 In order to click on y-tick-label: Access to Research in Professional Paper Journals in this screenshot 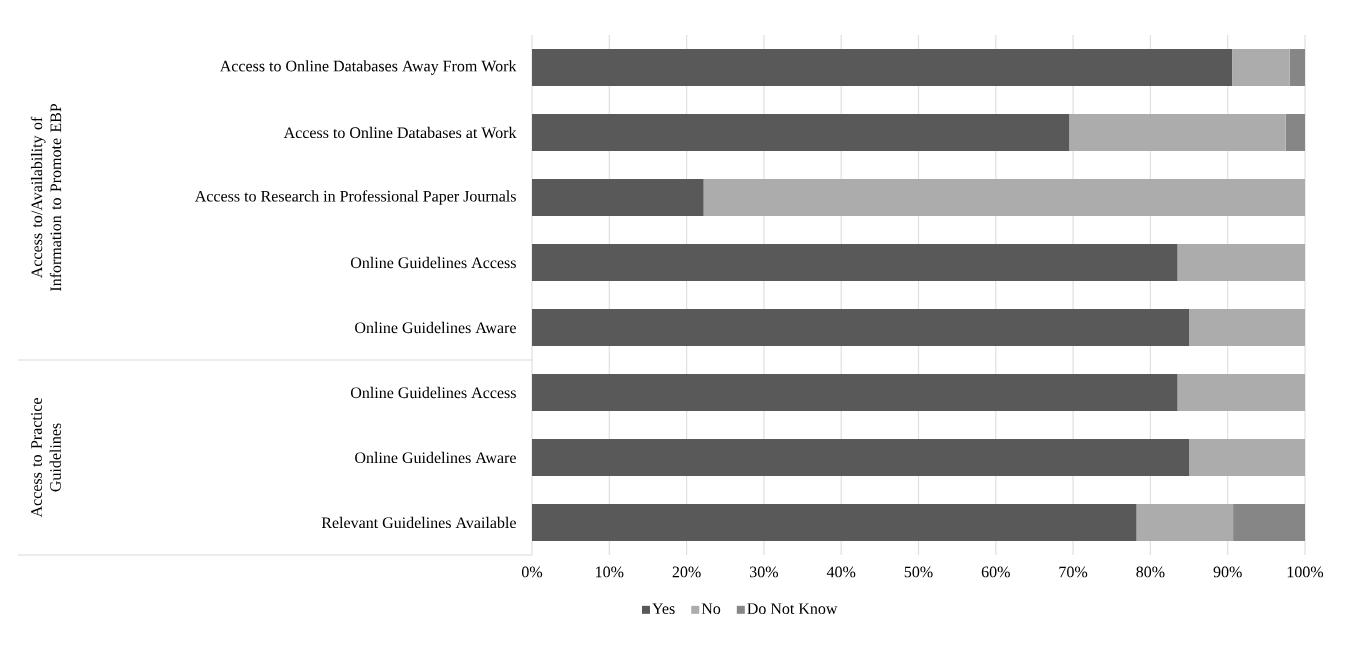, I will do `click(355, 197)`.